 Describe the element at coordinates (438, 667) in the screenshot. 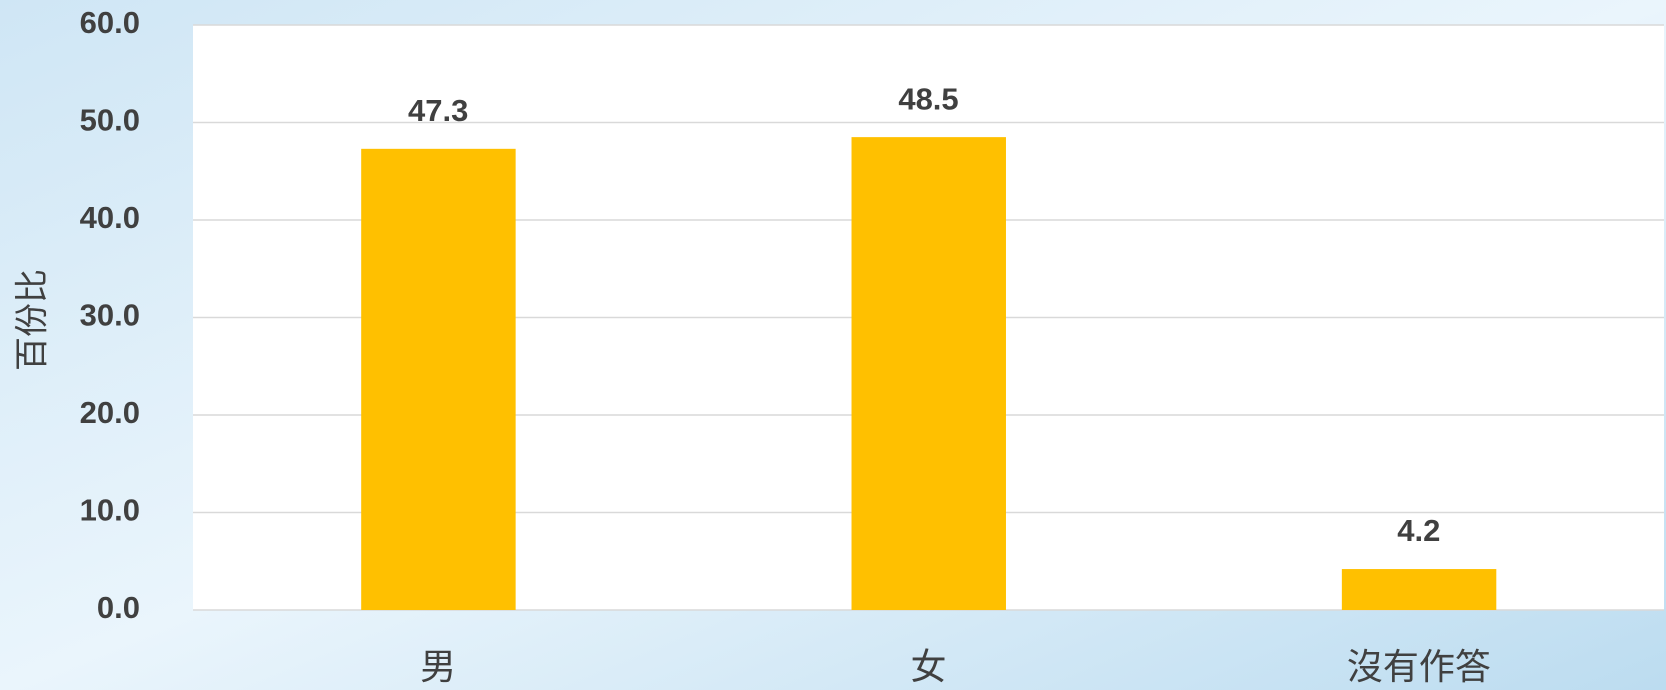

I see `x-tick-label: 男` at that location.